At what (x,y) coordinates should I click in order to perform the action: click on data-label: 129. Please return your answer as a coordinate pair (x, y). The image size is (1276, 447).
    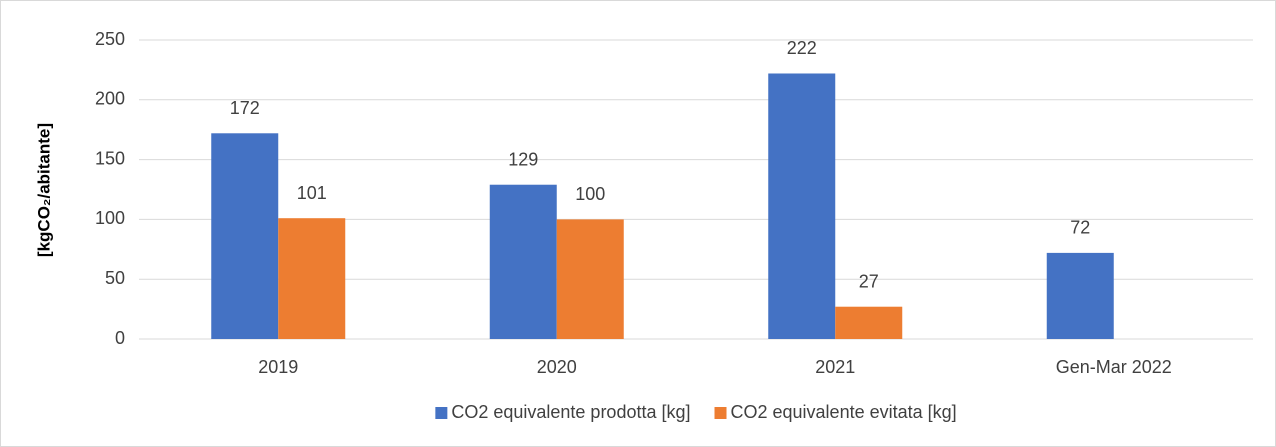
    Looking at the image, I should click on (523, 159).